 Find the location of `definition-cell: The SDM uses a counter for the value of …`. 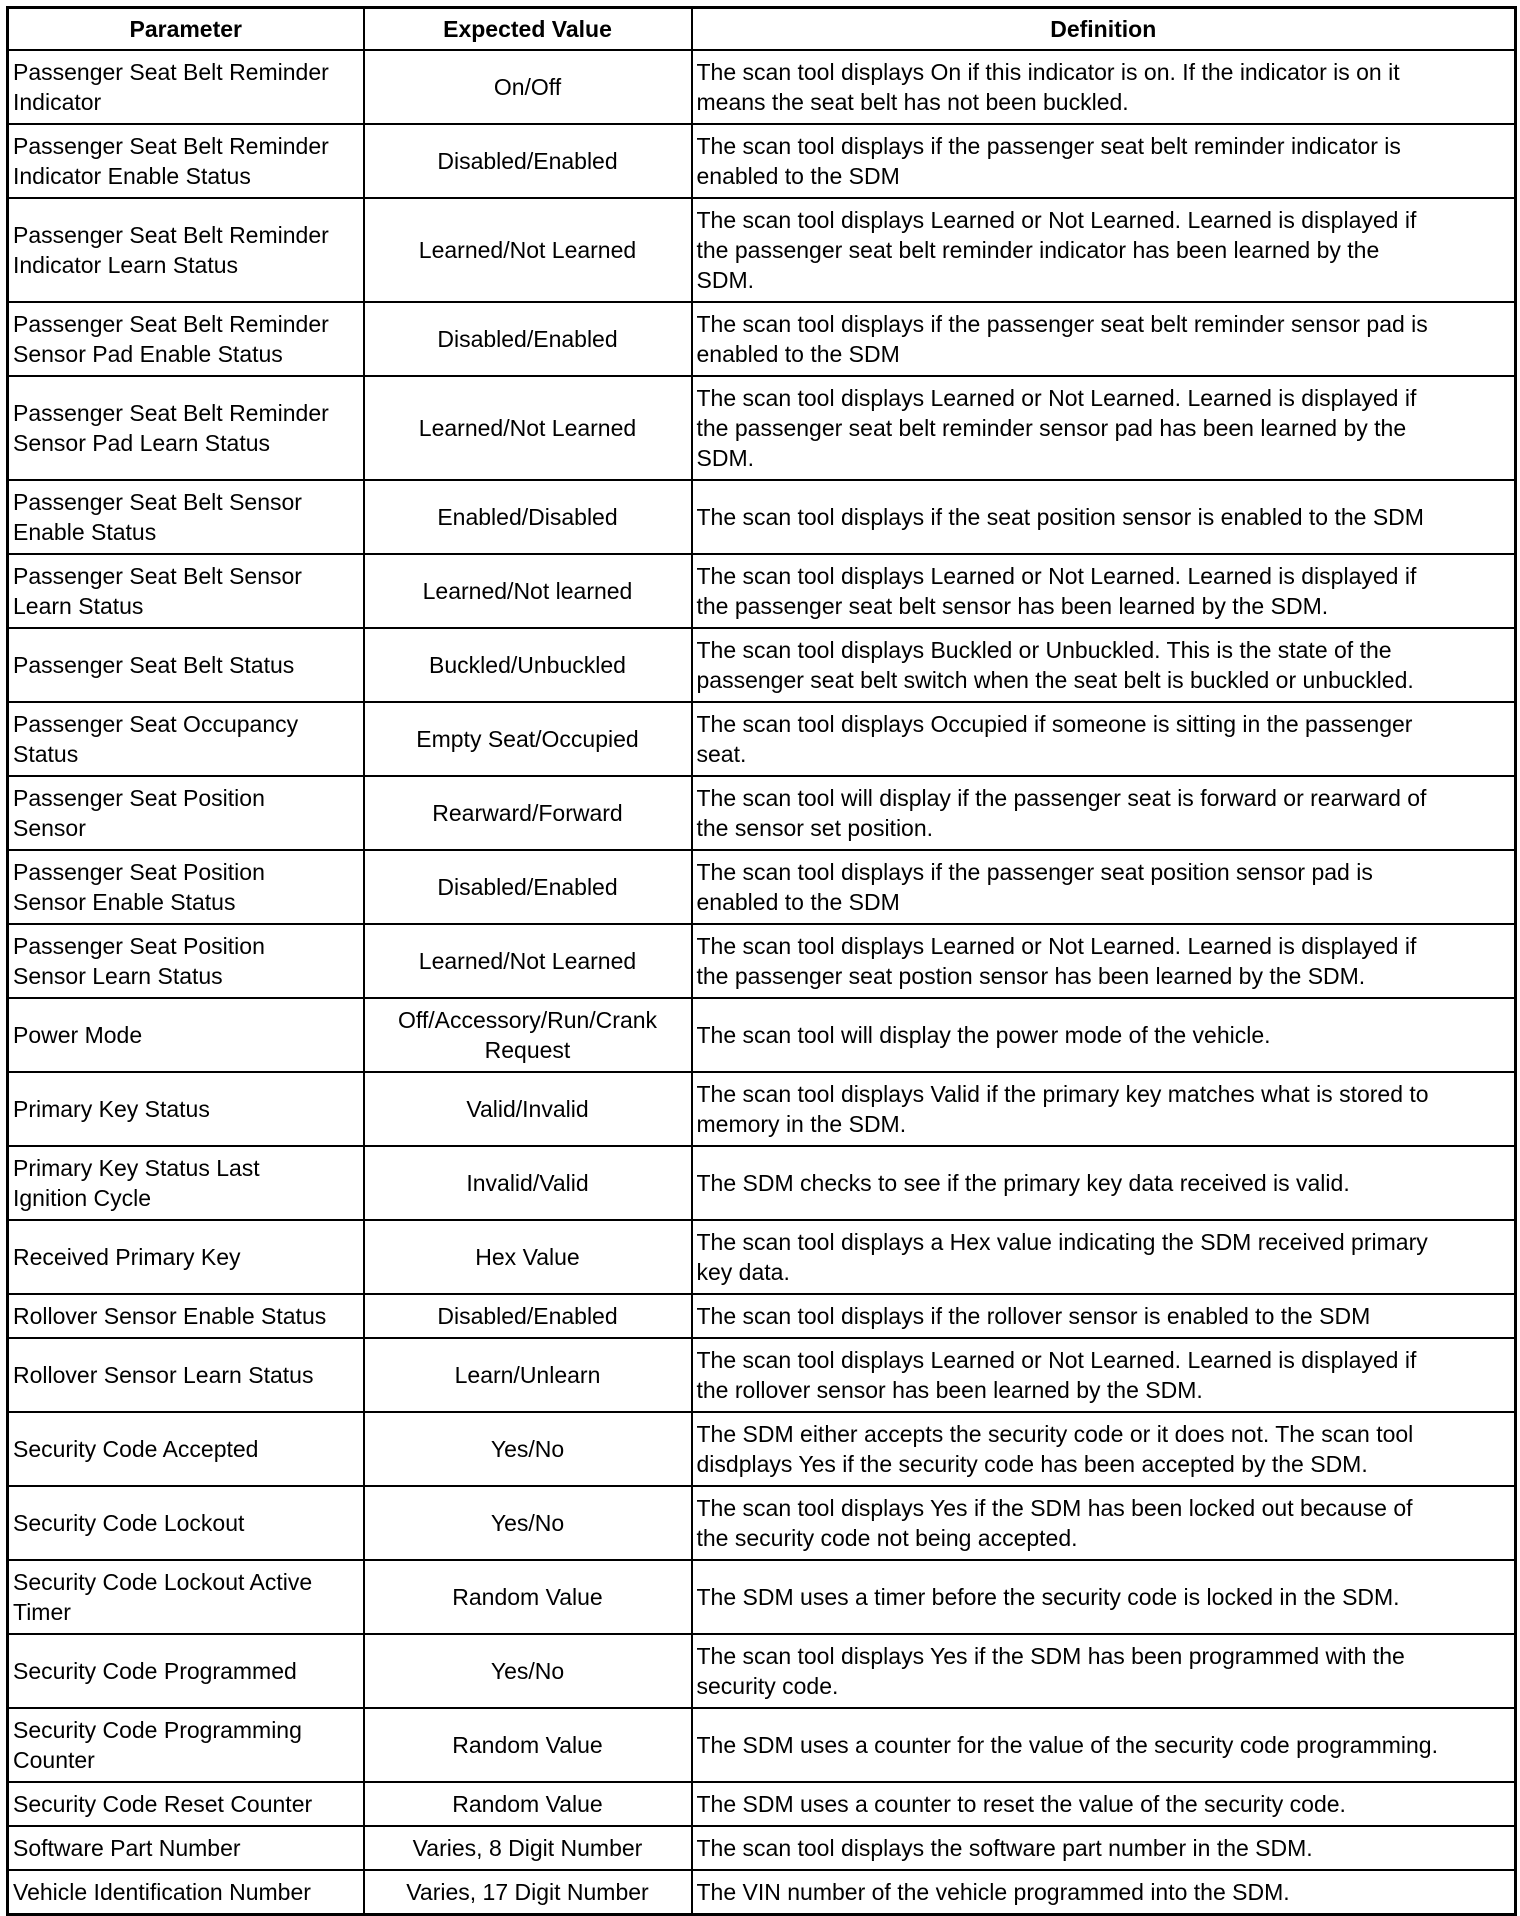

definition-cell: The SDM uses a counter for the value of … is located at coordinates (1103, 1745).